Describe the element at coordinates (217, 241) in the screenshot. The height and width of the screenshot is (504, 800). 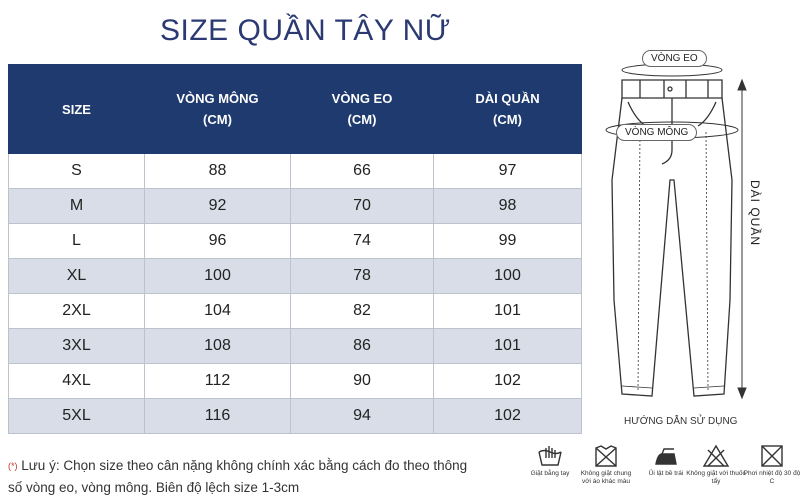
I see `hip-cell: 96` at that location.